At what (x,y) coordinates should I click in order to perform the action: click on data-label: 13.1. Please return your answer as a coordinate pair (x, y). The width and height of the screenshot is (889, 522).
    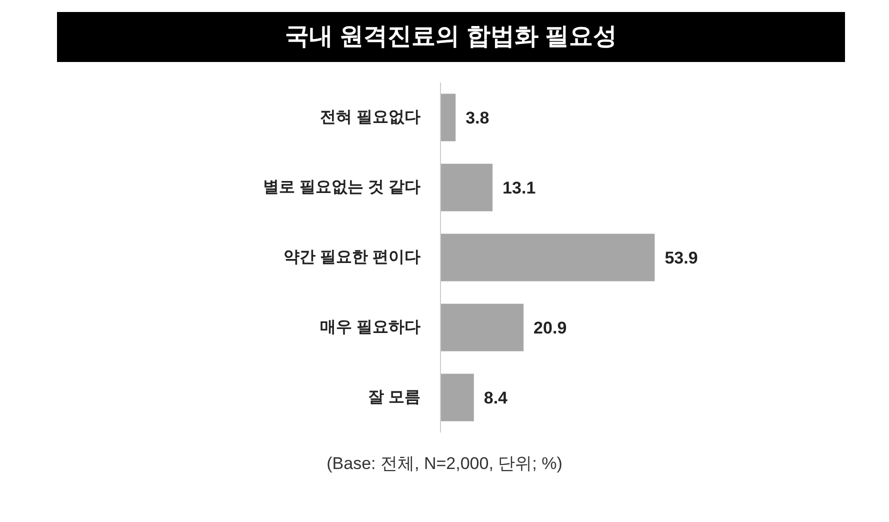
    Looking at the image, I should click on (519, 188).